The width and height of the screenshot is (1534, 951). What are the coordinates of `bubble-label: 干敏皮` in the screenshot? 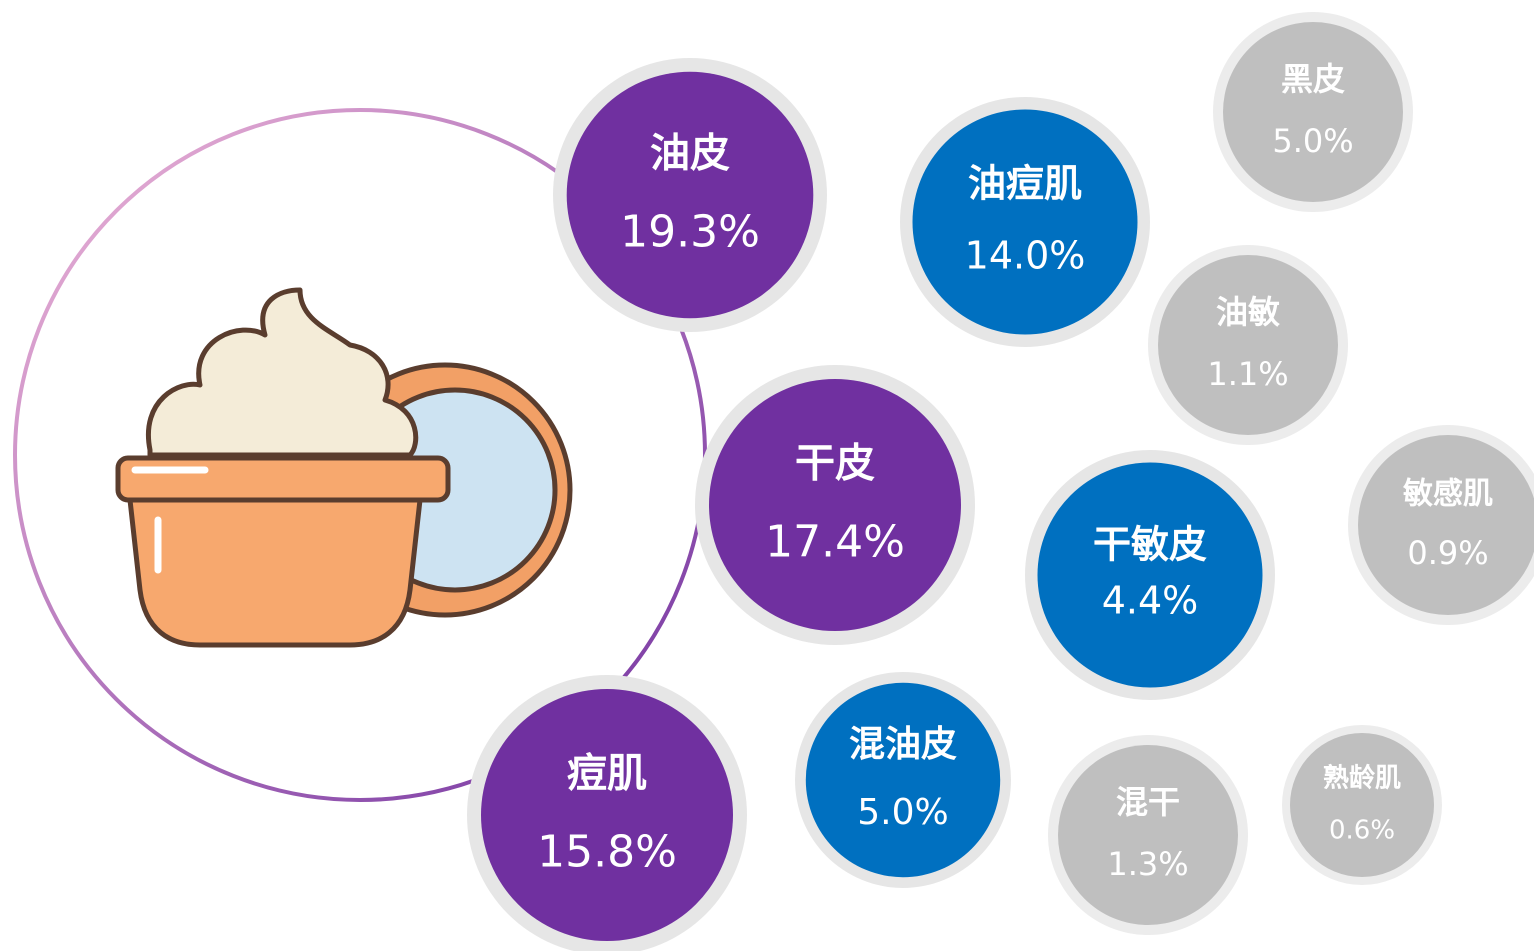 It's located at (1150, 545).